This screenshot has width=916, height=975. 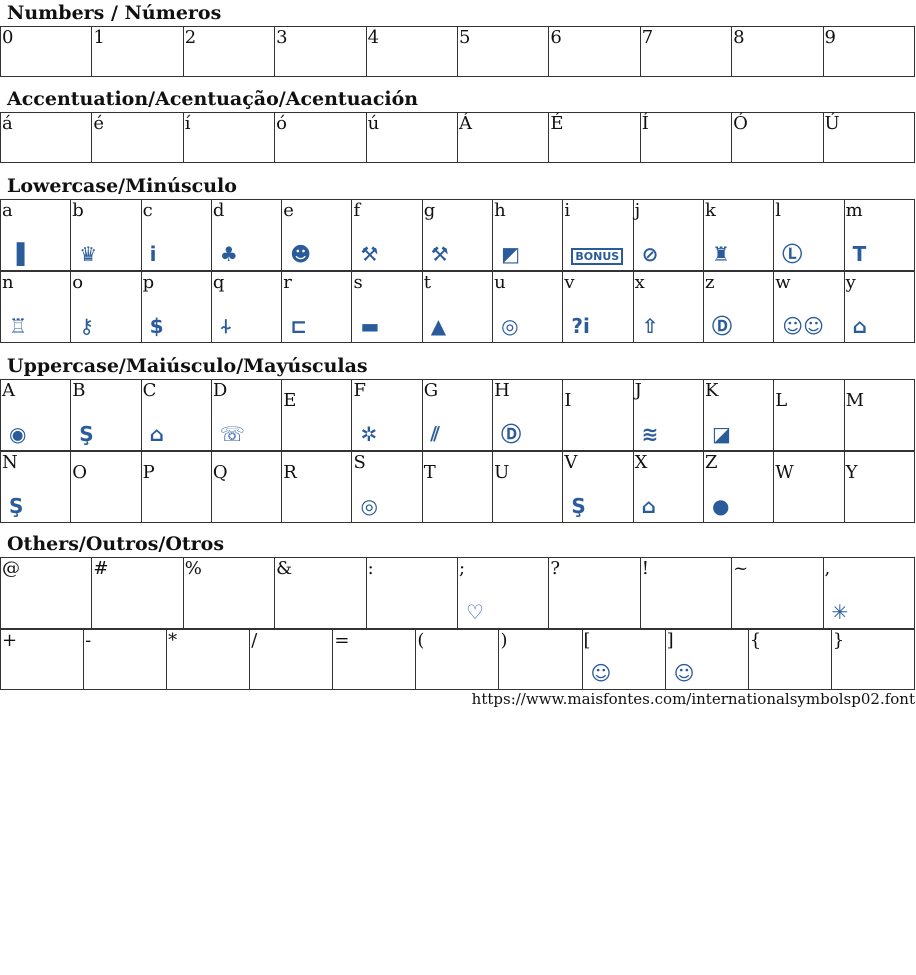 I want to click on book-icon: ▐, so click(x=17, y=254).